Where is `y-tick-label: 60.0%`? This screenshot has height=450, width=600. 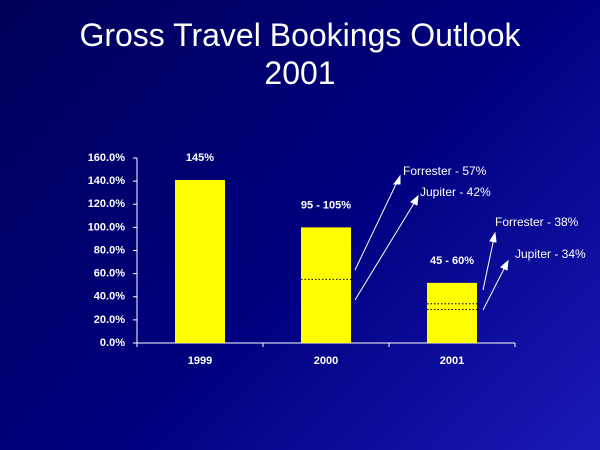 y-tick-label: 60.0% is located at coordinates (109, 274).